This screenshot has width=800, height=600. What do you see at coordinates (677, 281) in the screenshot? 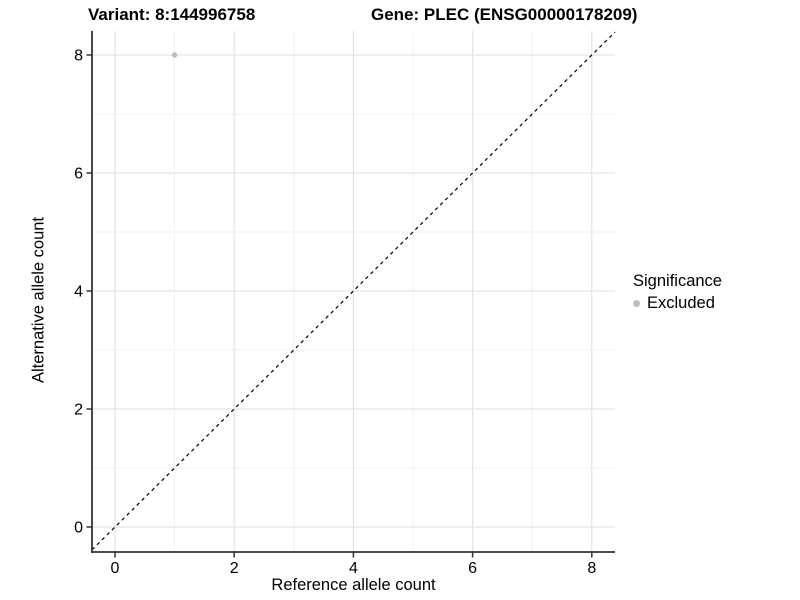
I see `legend-title: Significance` at bounding box center [677, 281].